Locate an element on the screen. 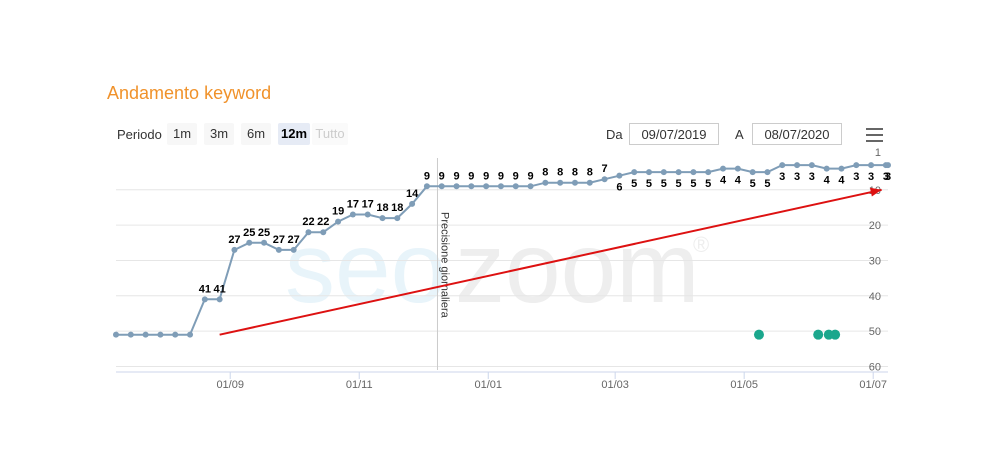  event-markers is located at coordinates (797, 334).